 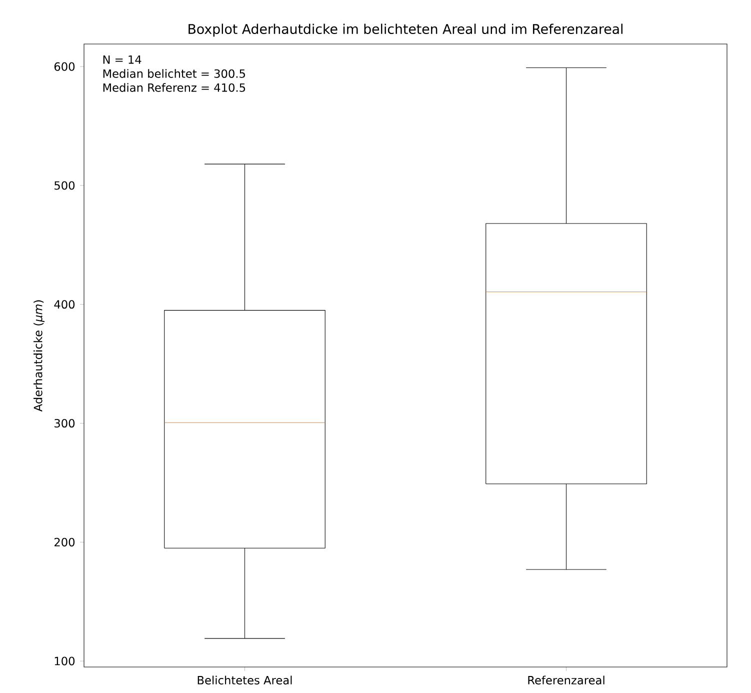 What do you see at coordinates (39, 356) in the screenshot?
I see `y-axis-title: Aderhautdicke (μm)` at bounding box center [39, 356].